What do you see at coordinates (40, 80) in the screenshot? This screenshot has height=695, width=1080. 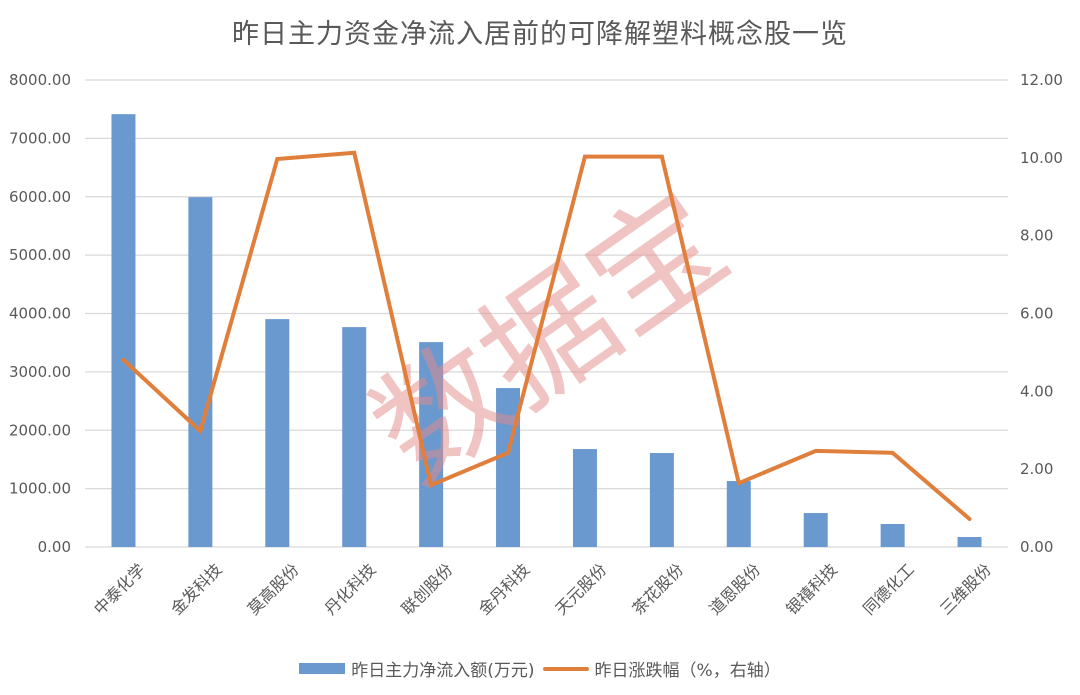 I see `left-tick-label: 8000.00` at bounding box center [40, 80].